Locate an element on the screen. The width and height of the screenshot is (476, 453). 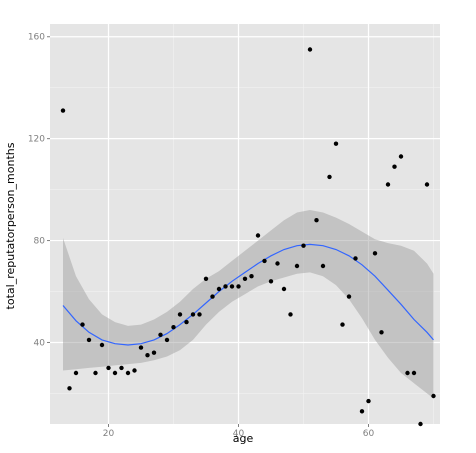
x-axis-title: age is located at coordinates (243, 438).